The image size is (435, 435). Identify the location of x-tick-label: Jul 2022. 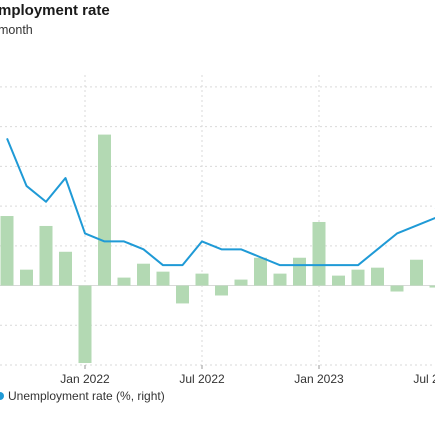
(202, 379).